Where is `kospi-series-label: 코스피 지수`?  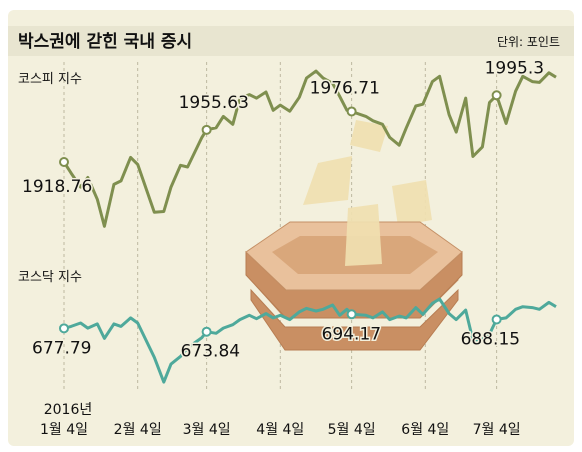 kospi-series-label: 코스피 지수 is located at coordinates (50, 79).